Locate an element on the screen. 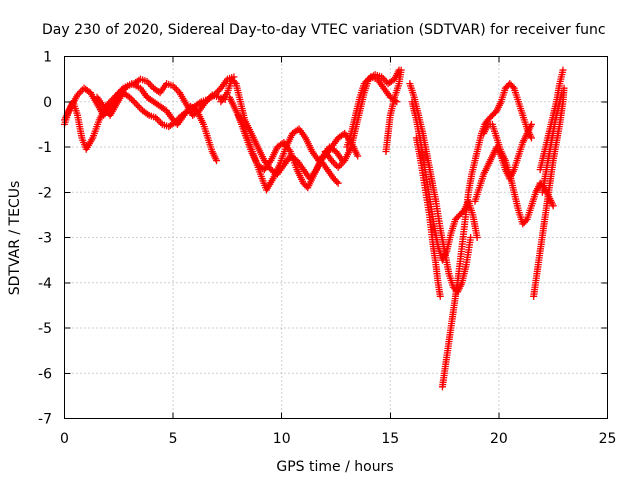 The width and height of the screenshot is (640, 480). y-tick-label: -5 is located at coordinates (45, 329).